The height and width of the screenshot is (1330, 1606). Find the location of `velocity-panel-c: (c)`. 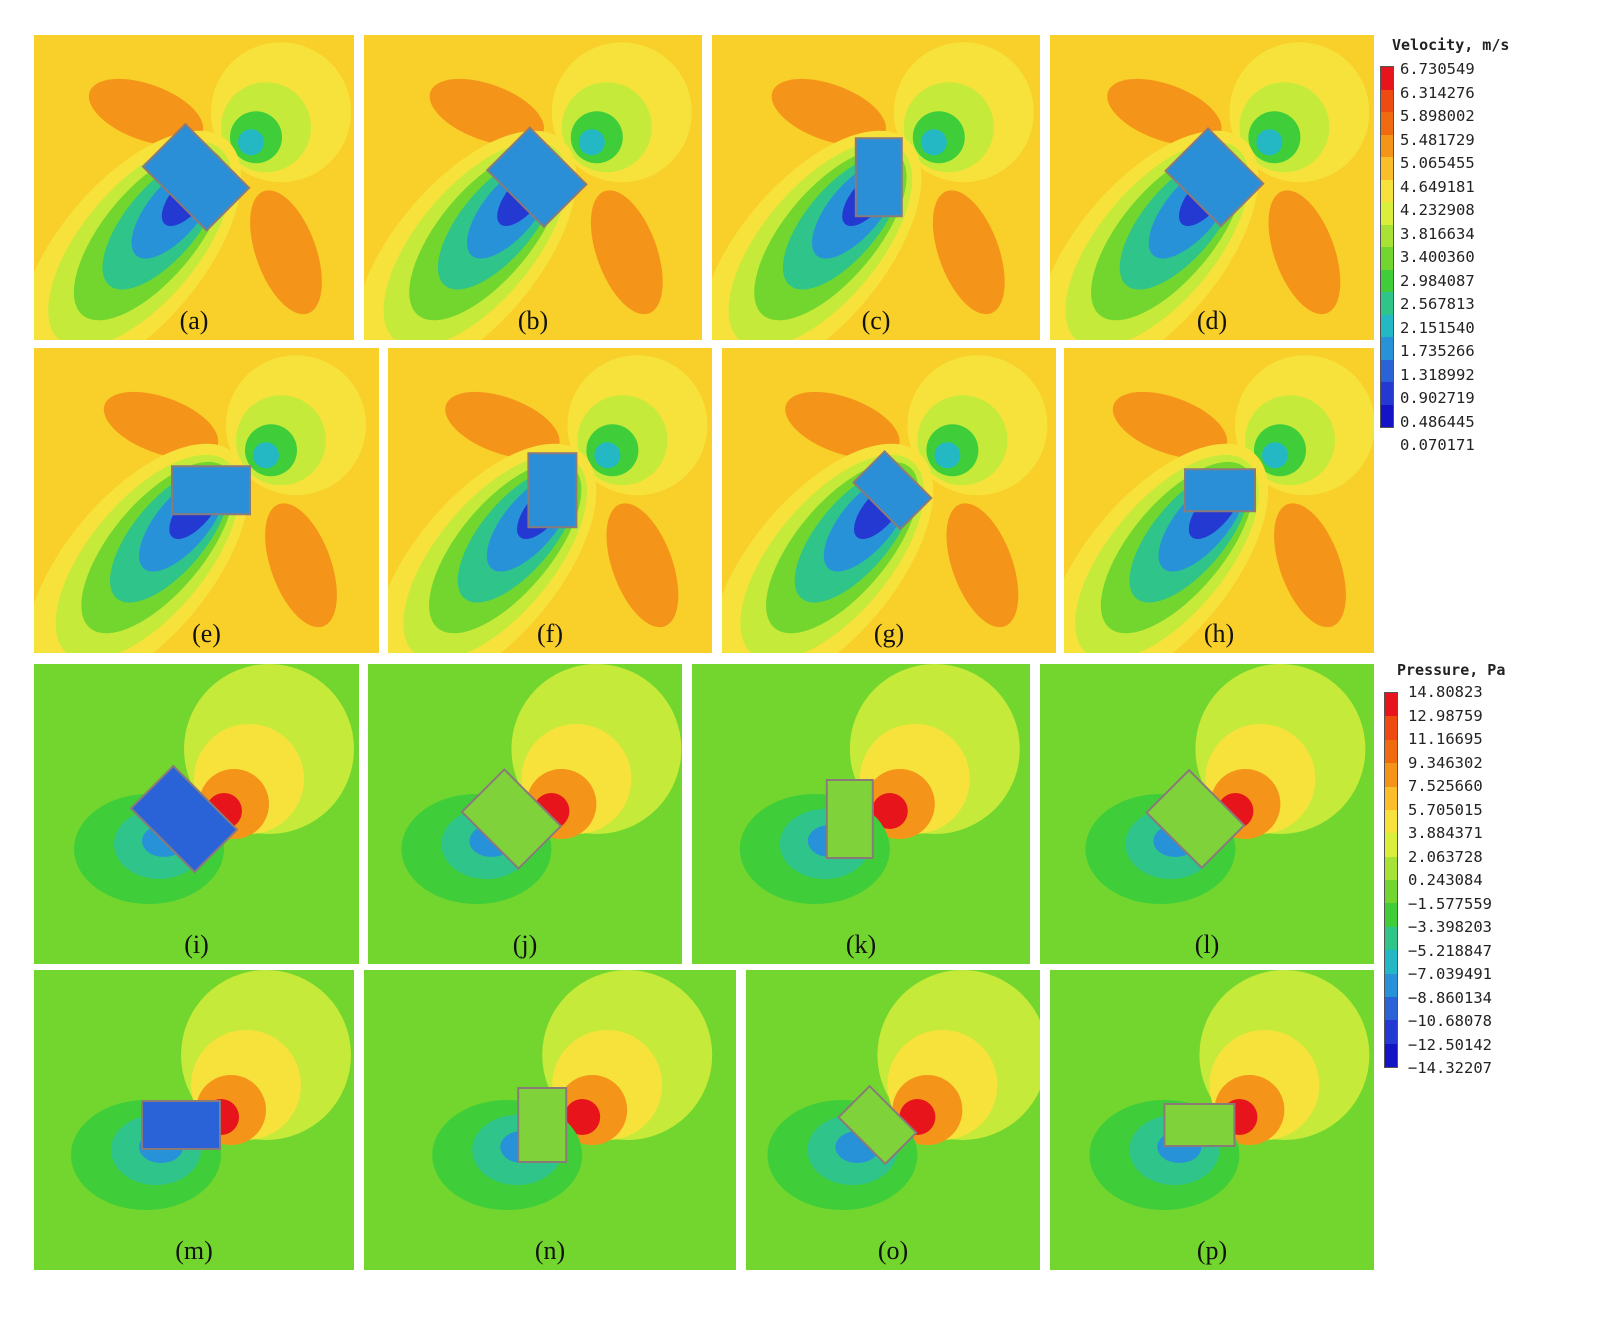

velocity-panel-c: (c) is located at coordinates (876, 187).